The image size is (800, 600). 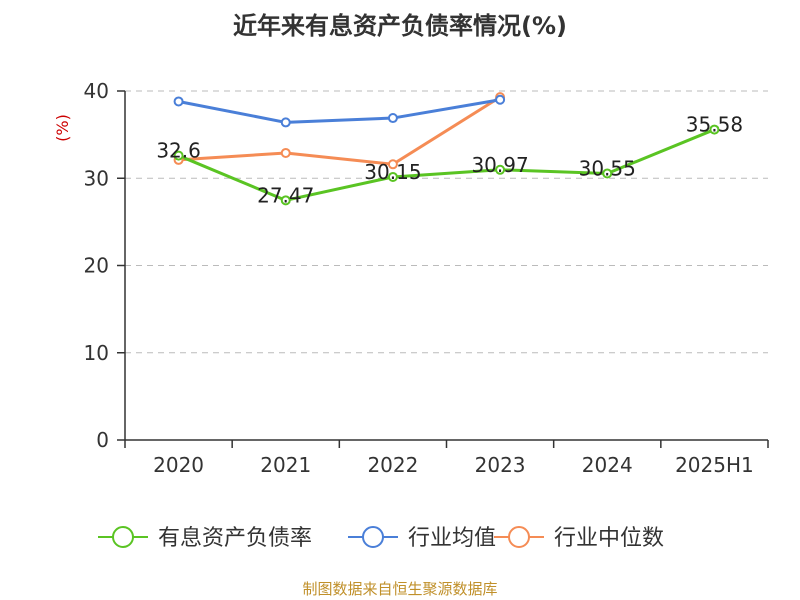 I want to click on legend-label: 行业均值, so click(x=452, y=538).